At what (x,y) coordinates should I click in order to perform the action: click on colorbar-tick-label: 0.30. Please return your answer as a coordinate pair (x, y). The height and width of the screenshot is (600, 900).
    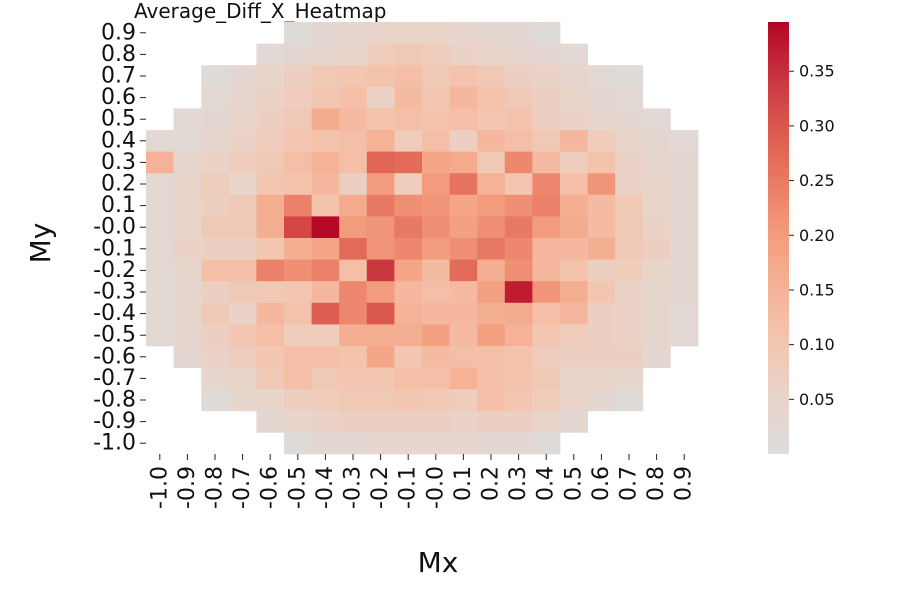
    Looking at the image, I should click on (817, 125).